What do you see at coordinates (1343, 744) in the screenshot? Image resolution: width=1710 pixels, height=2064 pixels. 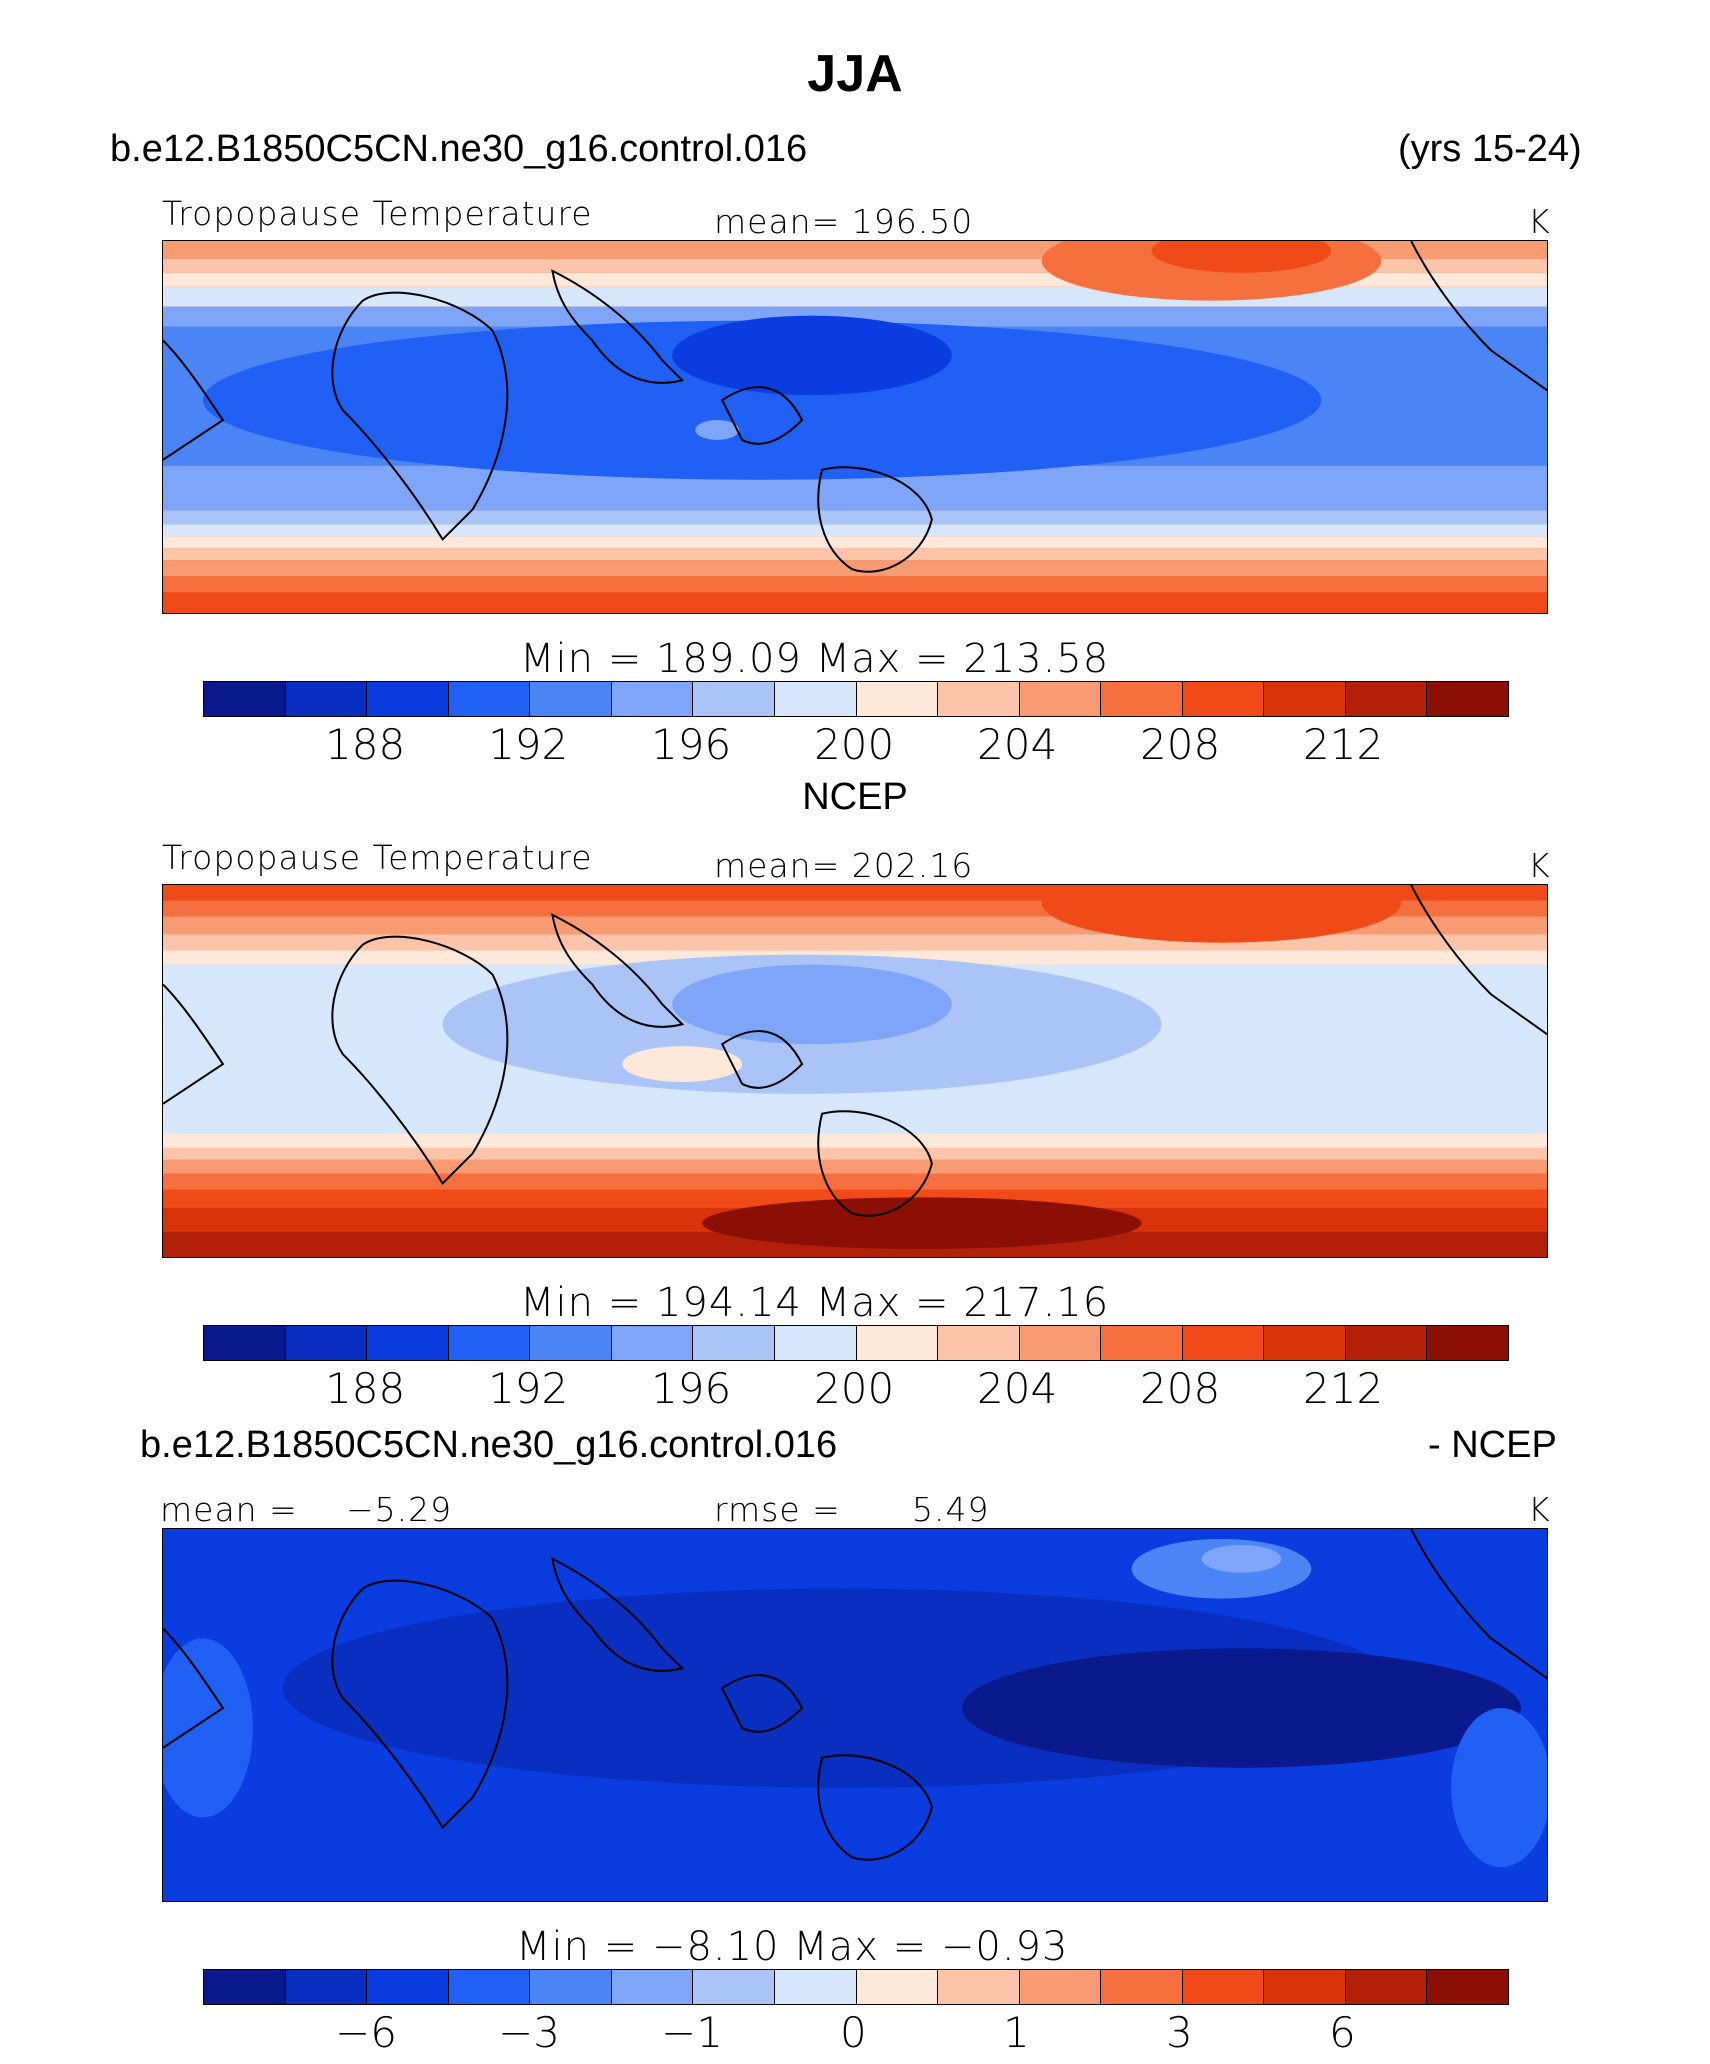 I see `panel1-tick: 212` at bounding box center [1343, 744].